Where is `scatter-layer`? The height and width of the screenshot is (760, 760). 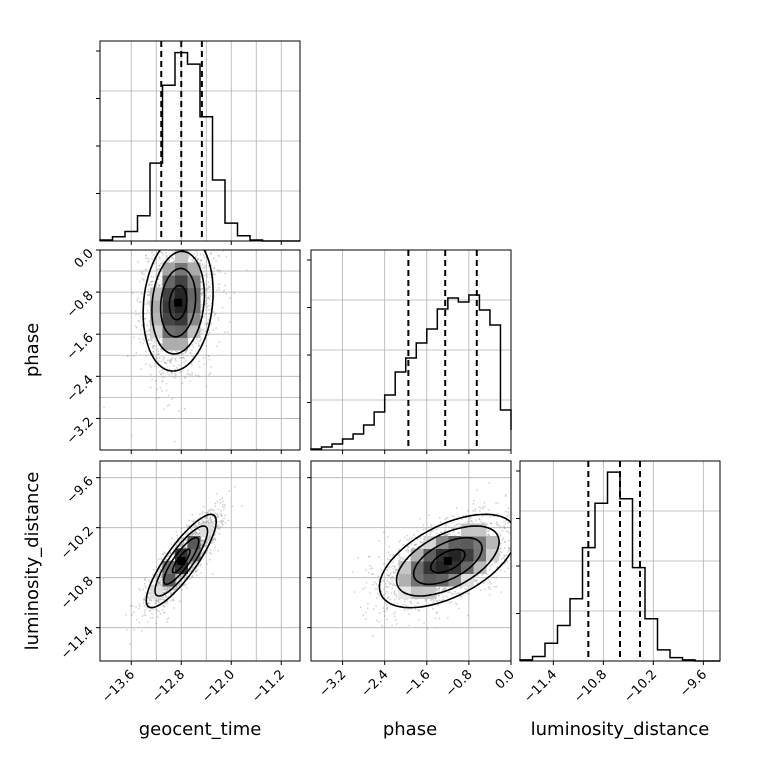
scatter-layer is located at coordinates (175, 346).